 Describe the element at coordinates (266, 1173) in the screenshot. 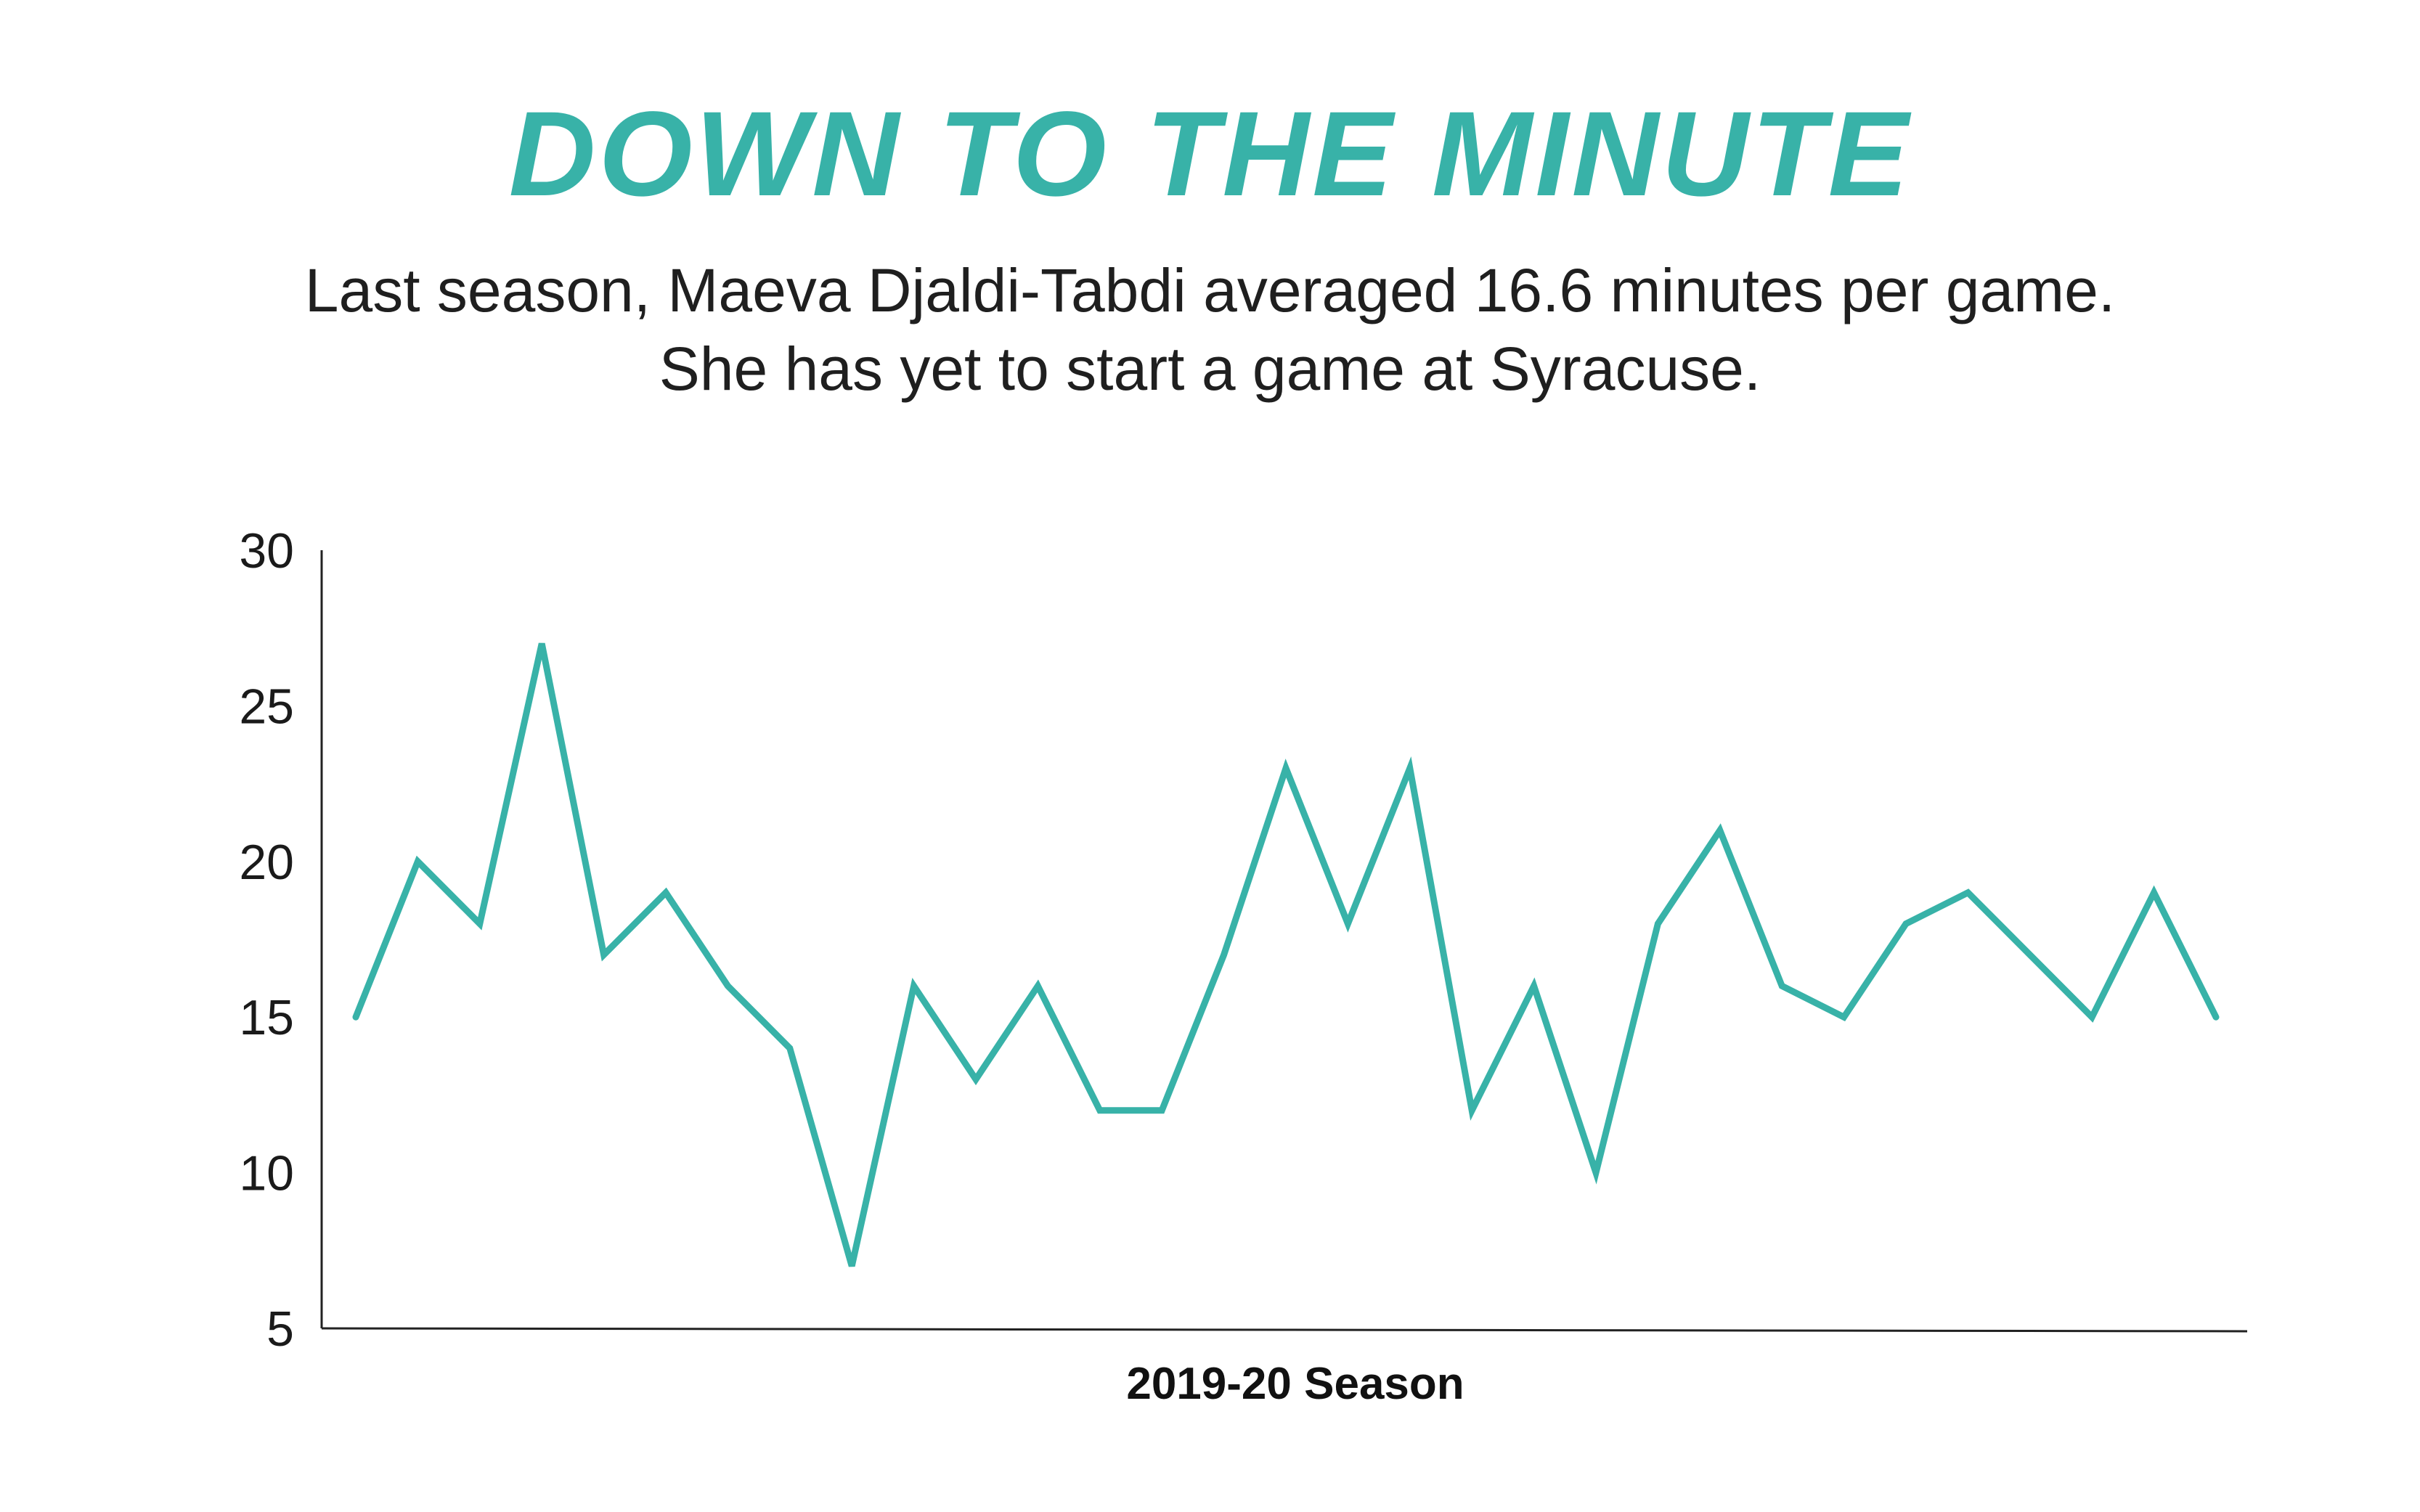

I see `y-tick-label: 10` at that location.